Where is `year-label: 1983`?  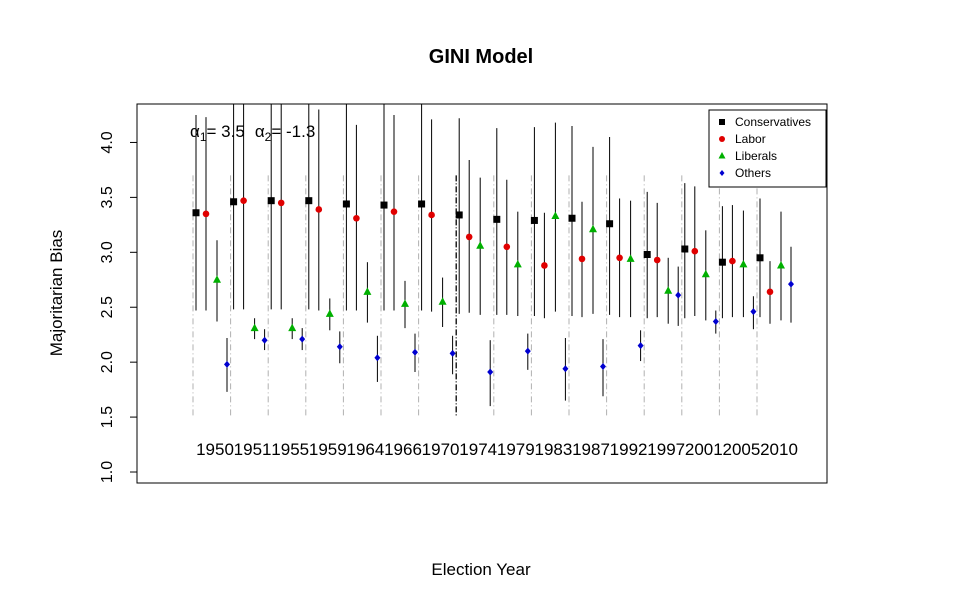 year-label: 1983 is located at coordinates (553, 449).